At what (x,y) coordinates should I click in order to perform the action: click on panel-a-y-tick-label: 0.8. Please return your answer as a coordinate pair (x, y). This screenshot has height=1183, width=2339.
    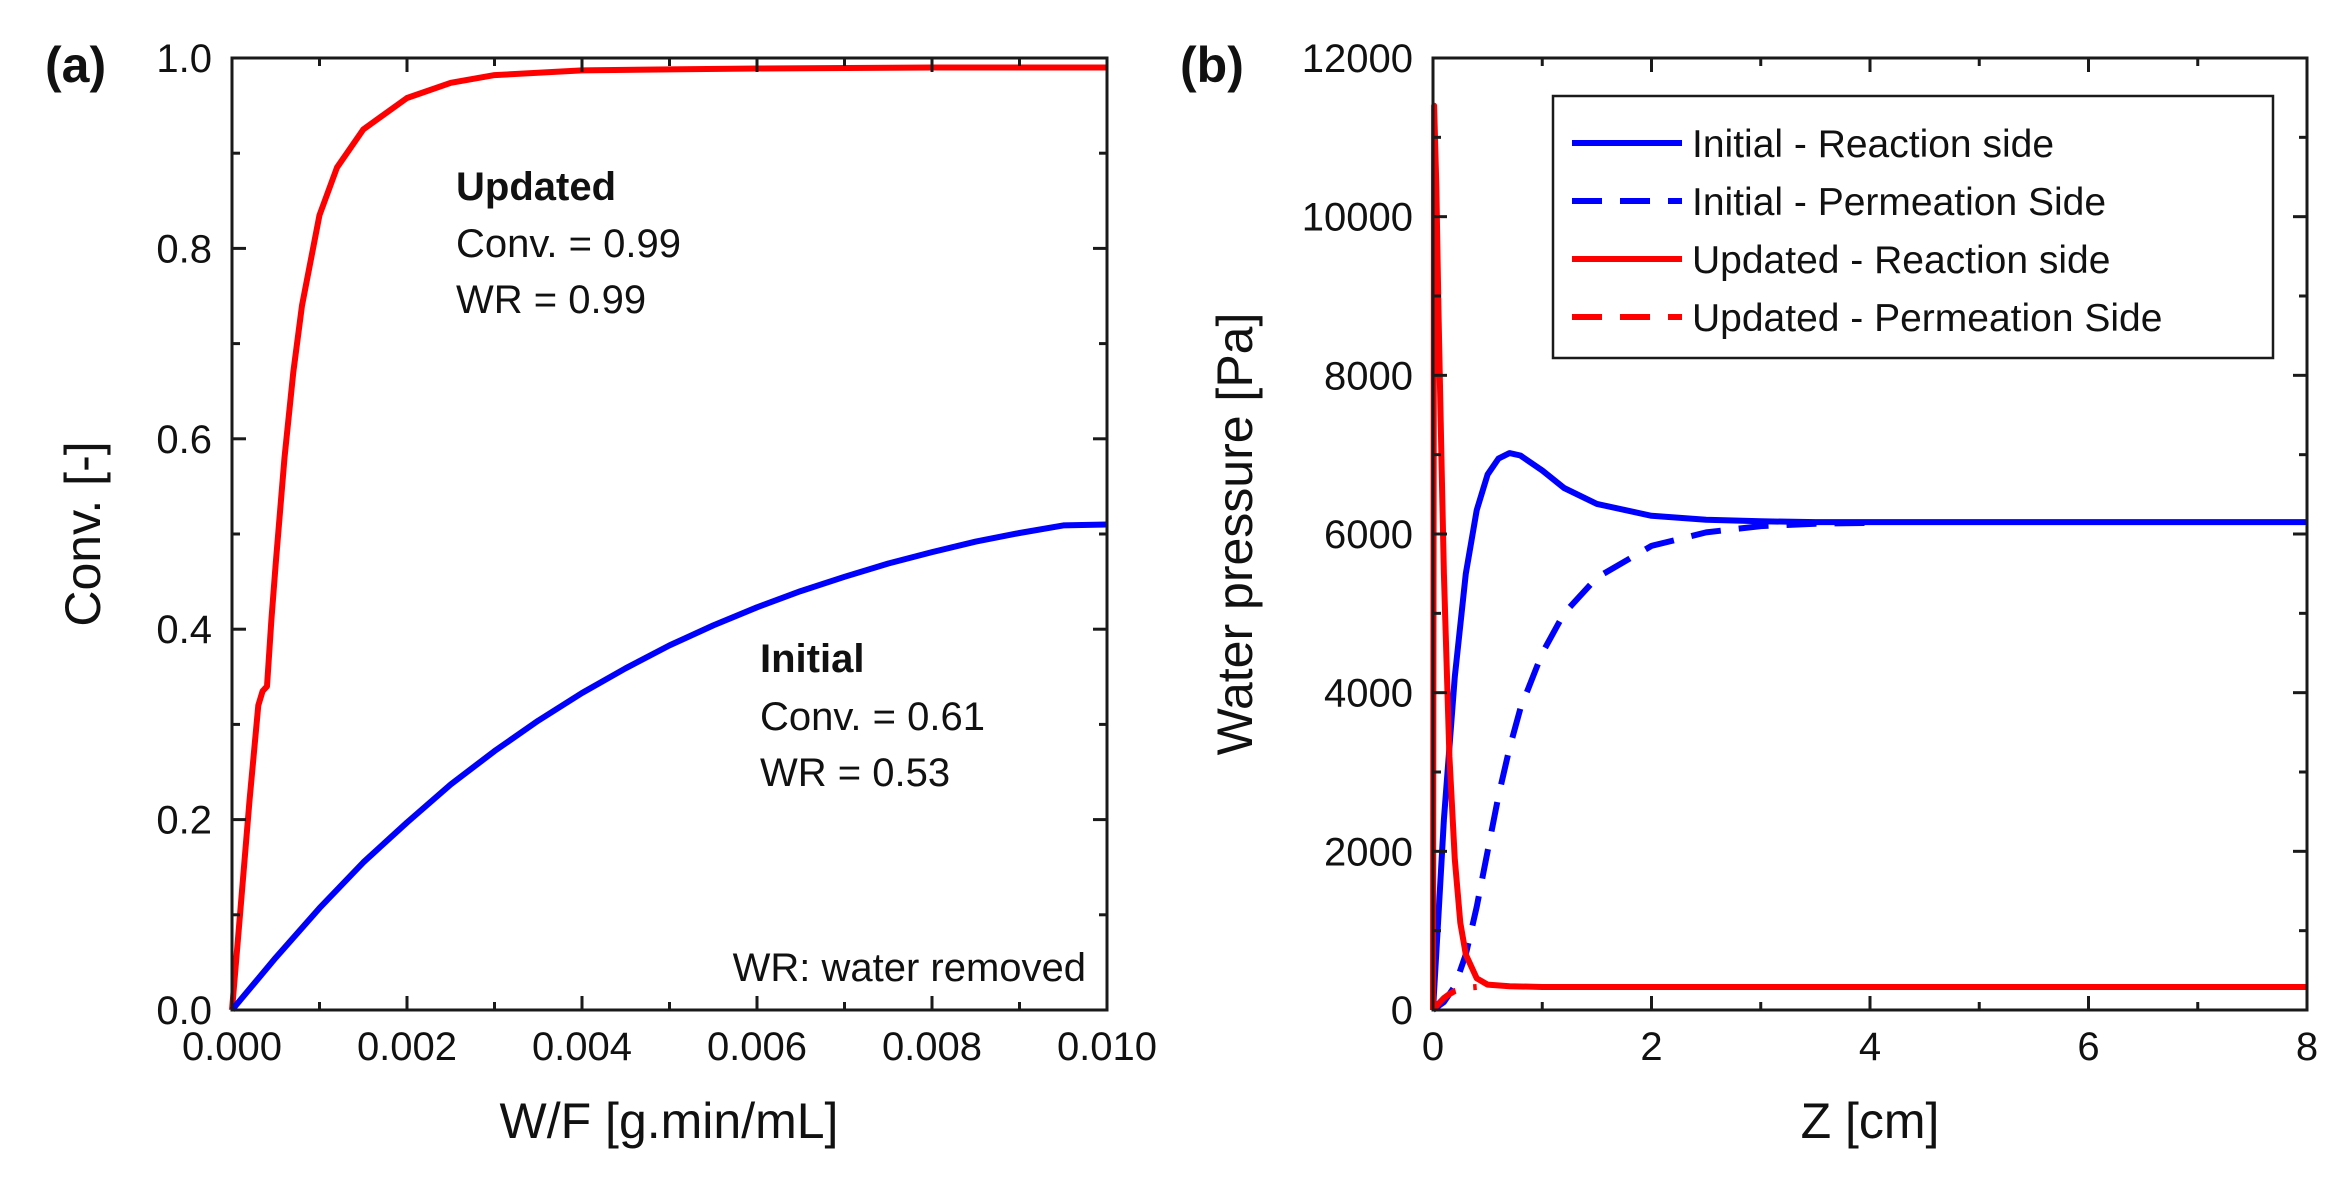
    Looking at the image, I should click on (184, 249).